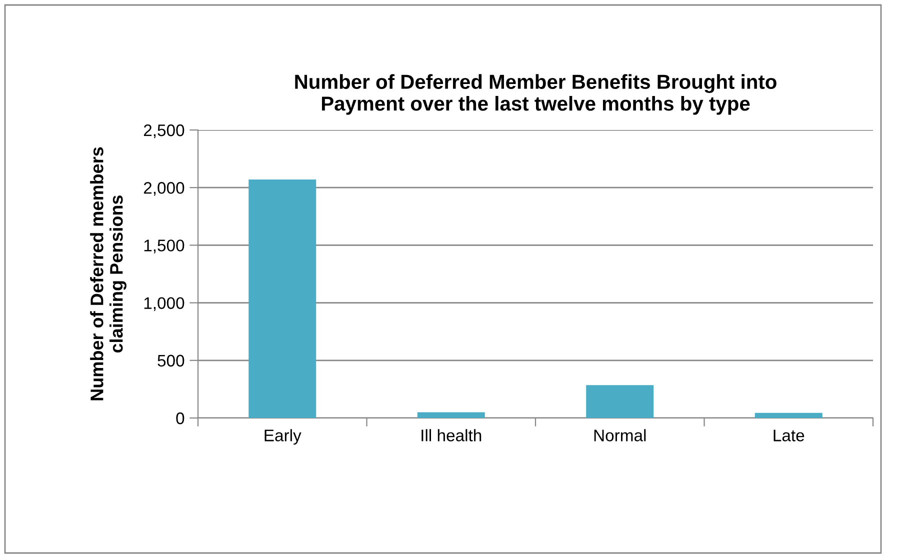 The height and width of the screenshot is (558, 899). Describe the element at coordinates (171, 360) in the screenshot. I see `y-tick-label: 500` at that location.